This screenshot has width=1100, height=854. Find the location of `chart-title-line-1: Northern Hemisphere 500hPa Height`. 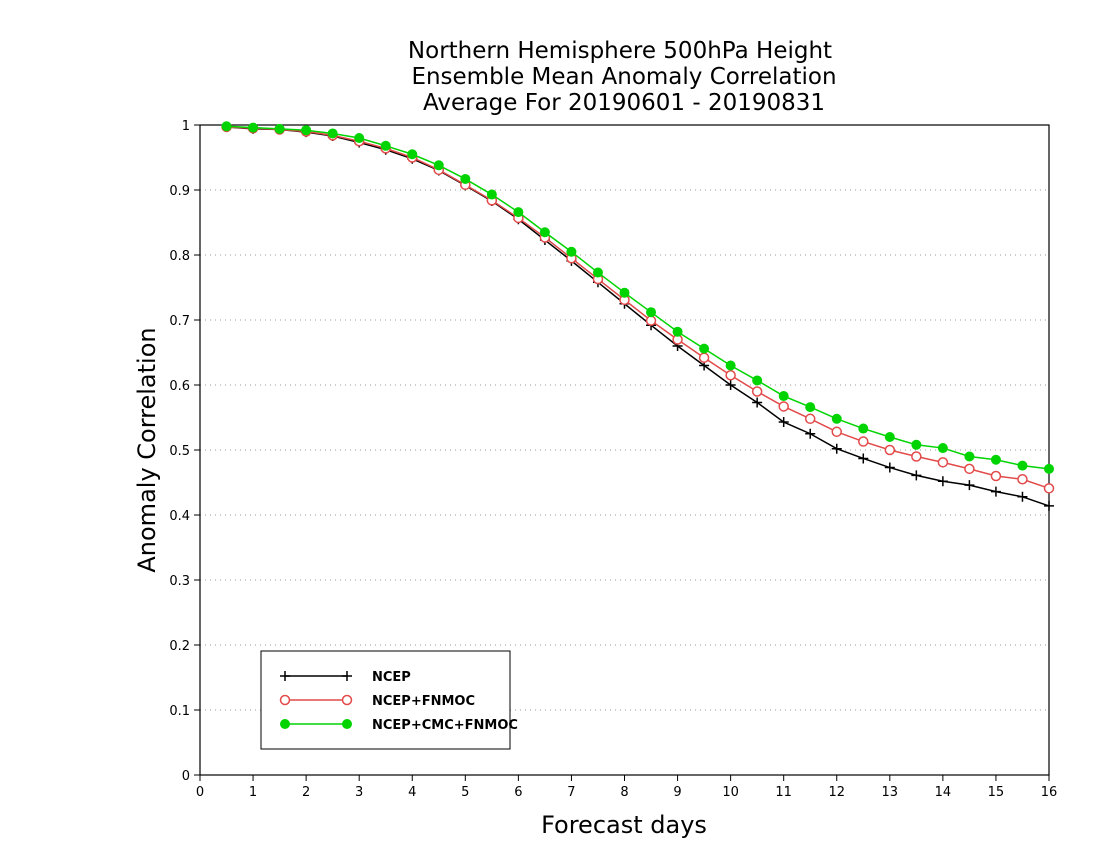

chart-title-line-1: Northern Hemisphere 500hPa Height is located at coordinates (620, 51).